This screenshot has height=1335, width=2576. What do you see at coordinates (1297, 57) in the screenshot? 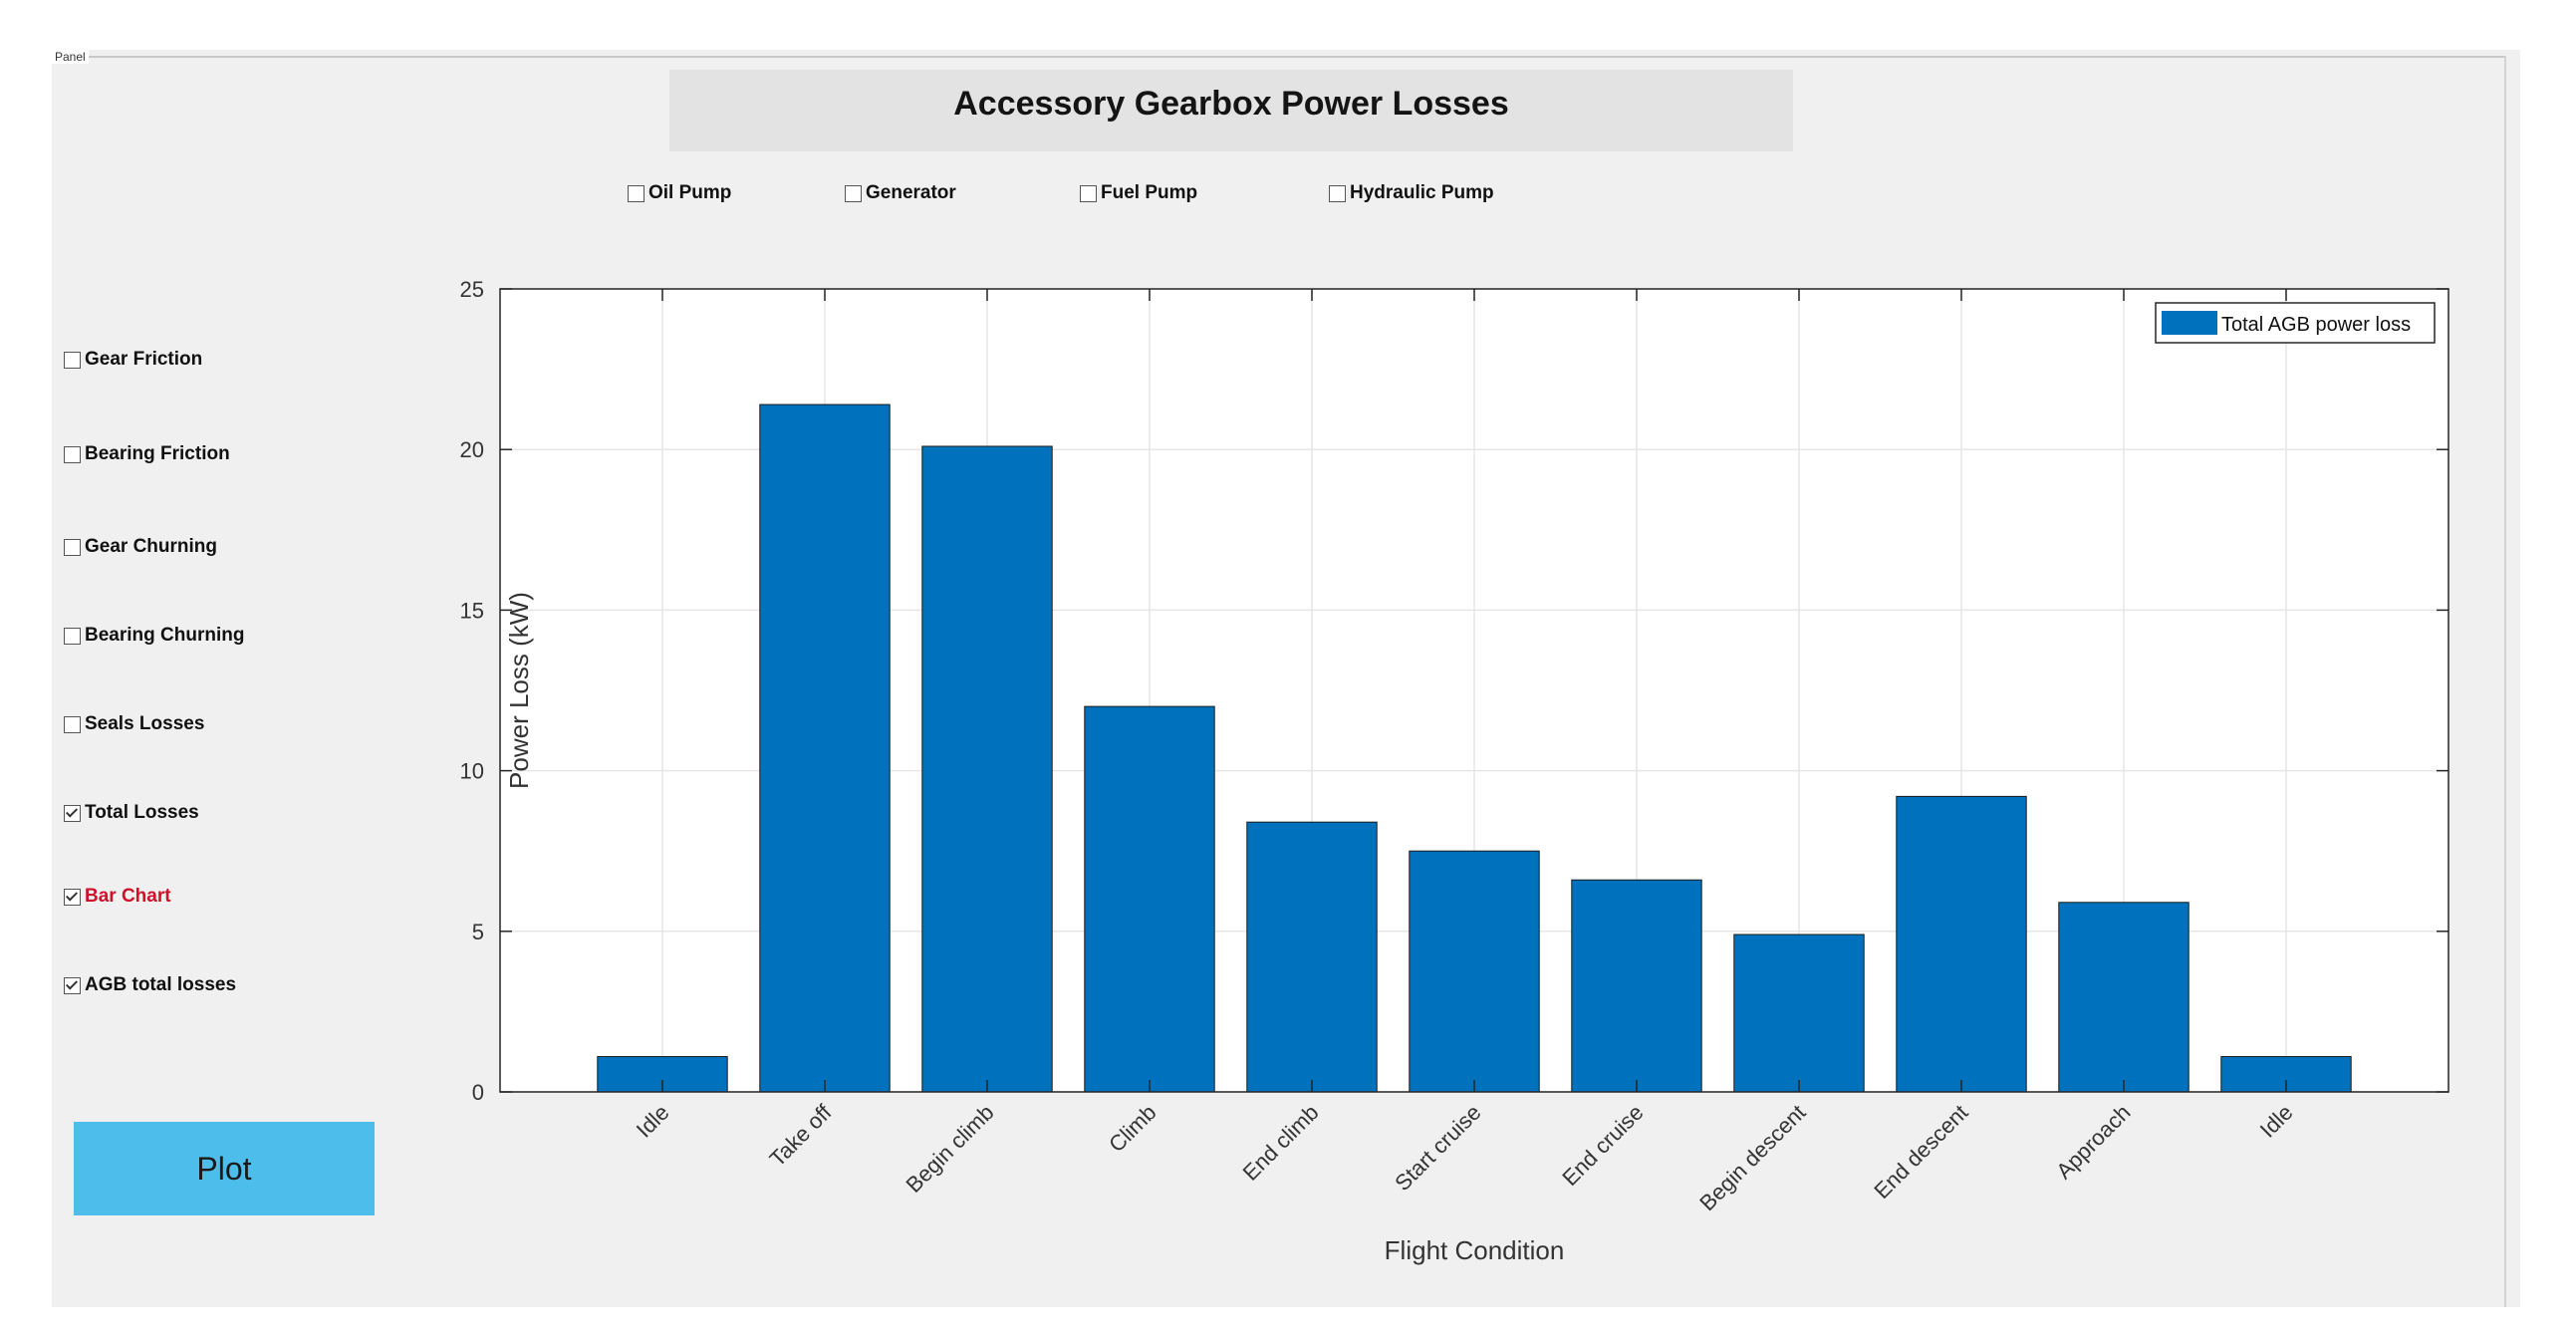
I see `panel-border` at bounding box center [1297, 57].